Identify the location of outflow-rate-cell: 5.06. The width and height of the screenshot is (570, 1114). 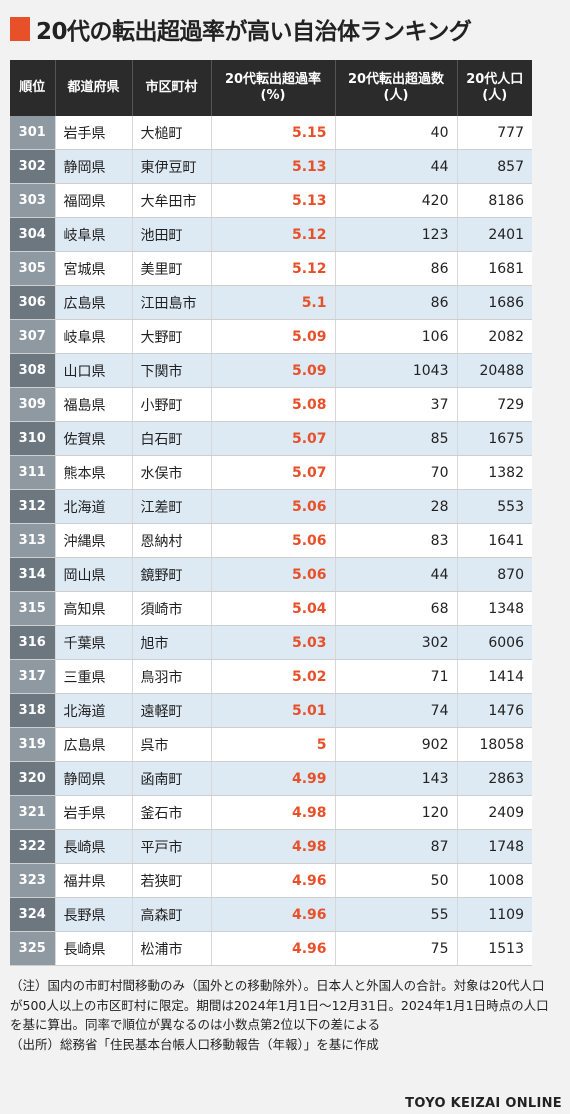
(273, 540).